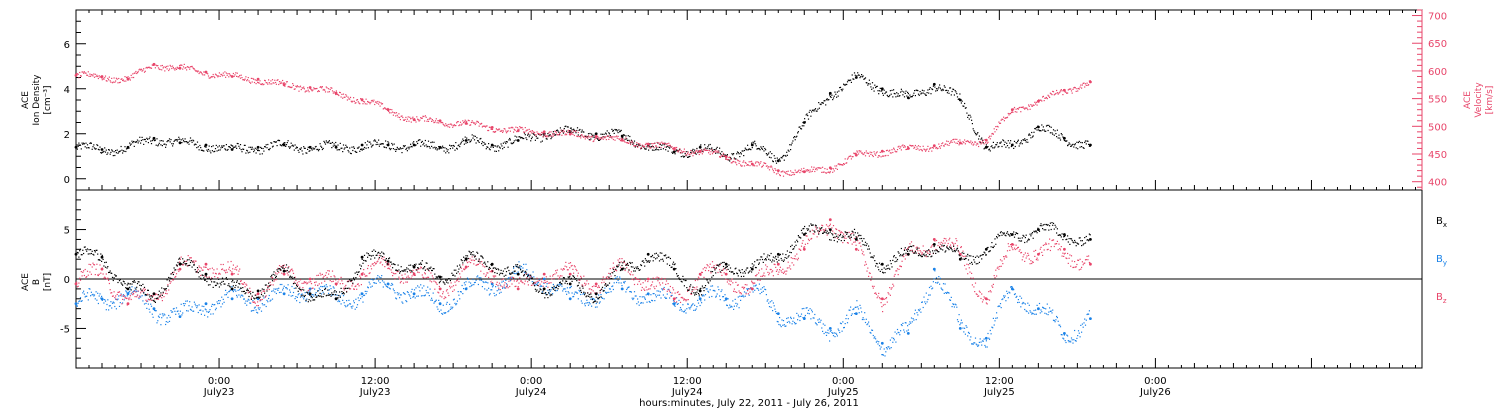 Image resolution: width=1500 pixels, height=410 pixels. What do you see at coordinates (375, 392) in the screenshot?
I see `x-tick-label-date: July23` at bounding box center [375, 392].